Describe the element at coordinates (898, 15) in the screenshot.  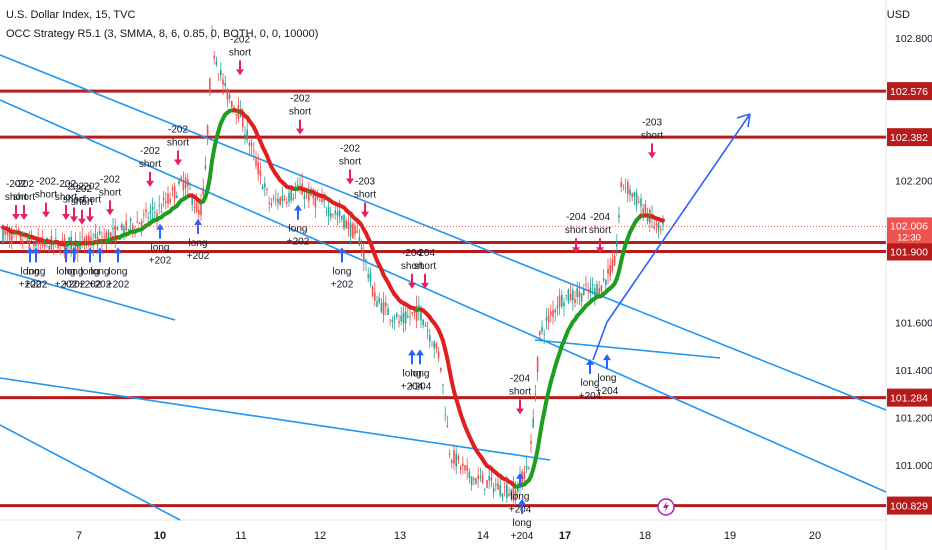
I see `currency-label: USD` at that location.